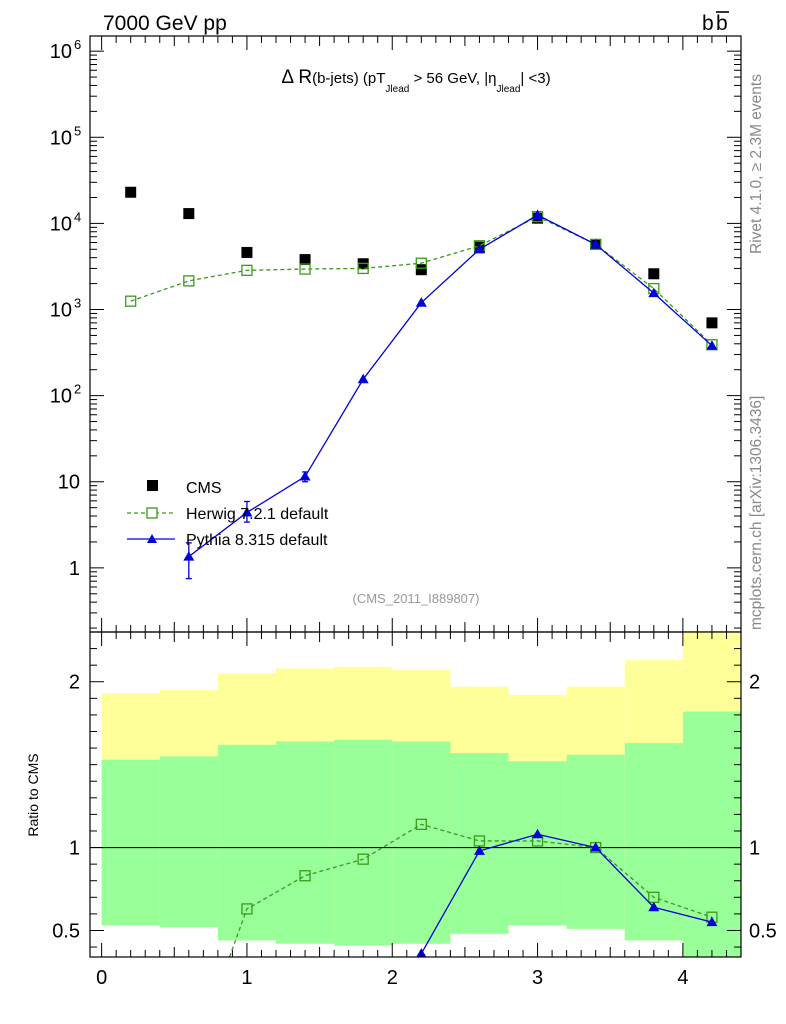 The width and height of the screenshot is (786, 1024). I want to click on legend-label-cms: CMS, so click(204, 488).